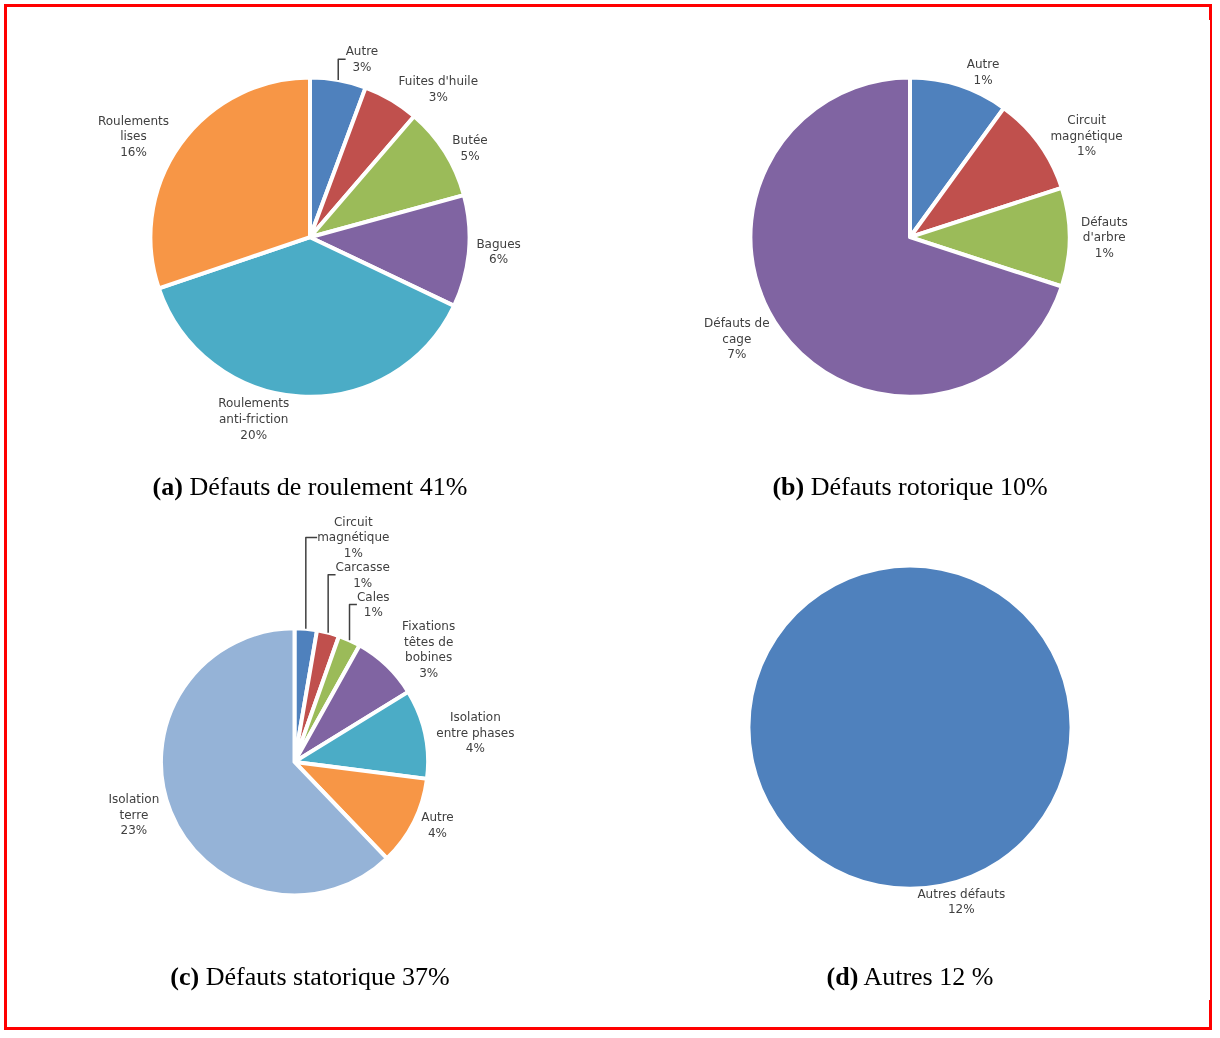 The width and height of the screenshot is (1220, 1038). I want to click on data-label: 16%, so click(133, 152).